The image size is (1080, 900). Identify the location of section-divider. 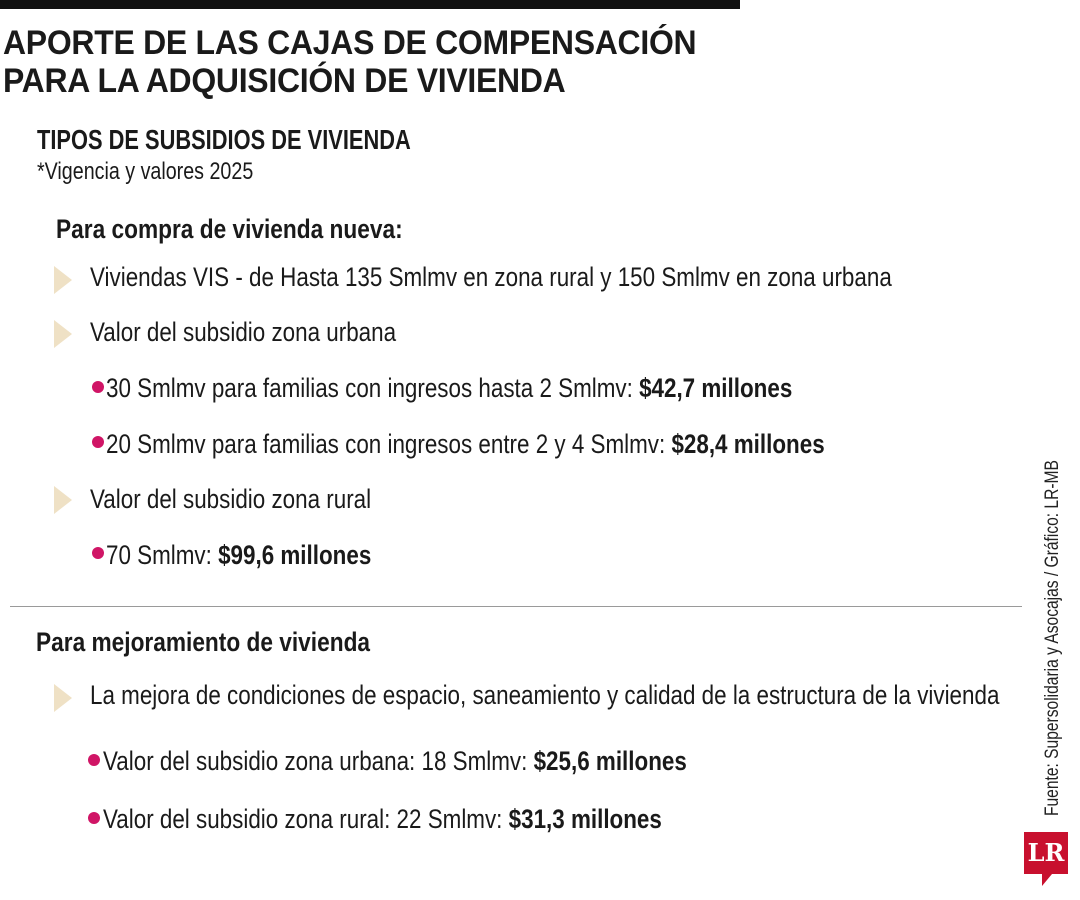
(516, 606).